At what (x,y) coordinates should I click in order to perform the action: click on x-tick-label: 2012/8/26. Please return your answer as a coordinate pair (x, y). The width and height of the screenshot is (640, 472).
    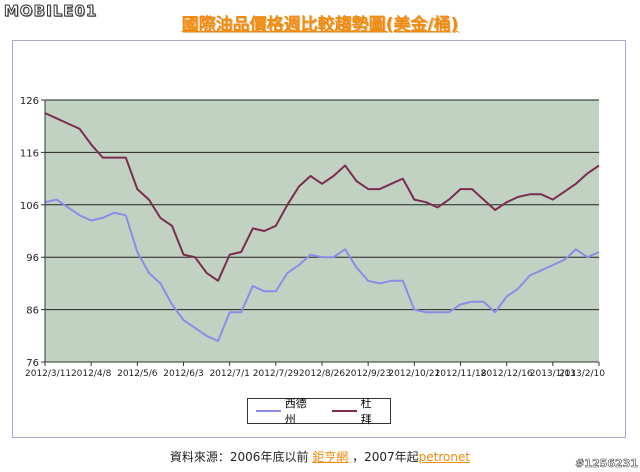
    Looking at the image, I should click on (322, 374).